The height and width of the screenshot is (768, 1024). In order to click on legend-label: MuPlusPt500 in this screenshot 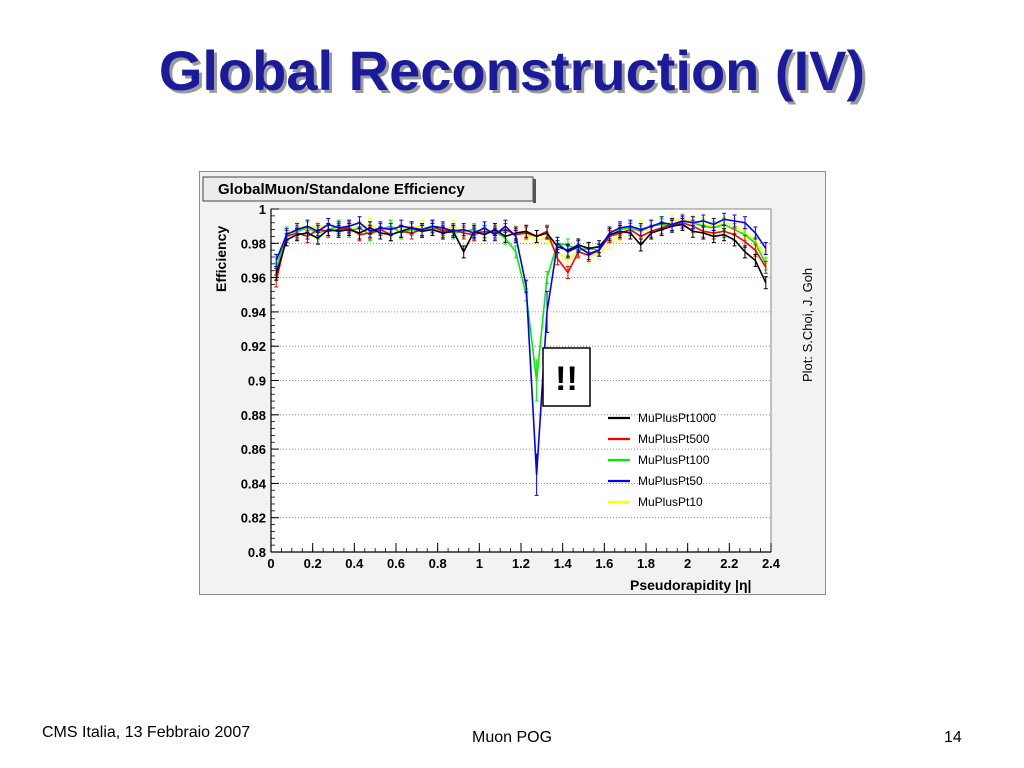, I will do `click(674, 439)`.